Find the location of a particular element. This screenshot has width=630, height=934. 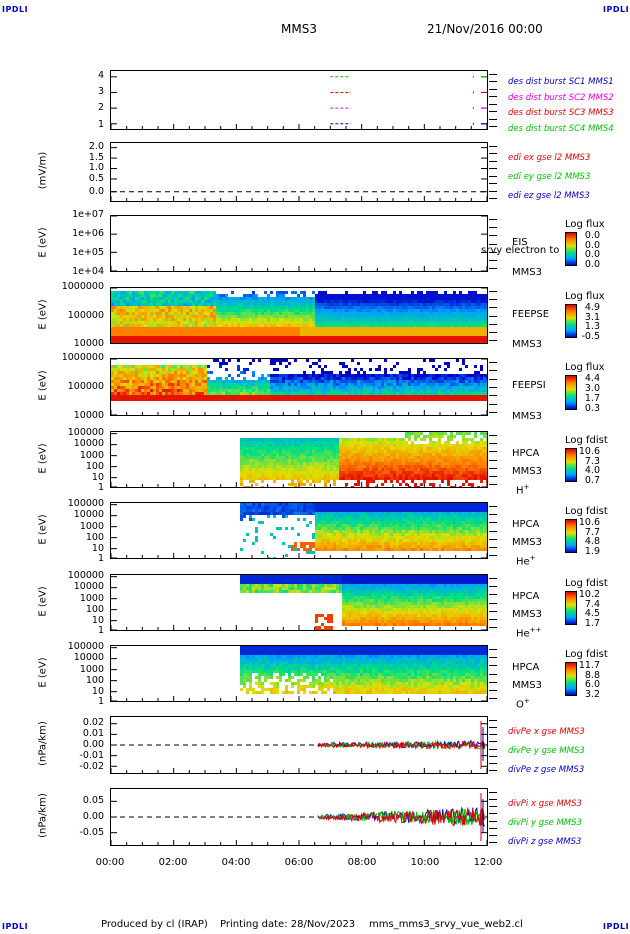

right-tick-bar is located at coordinates (493, 340).